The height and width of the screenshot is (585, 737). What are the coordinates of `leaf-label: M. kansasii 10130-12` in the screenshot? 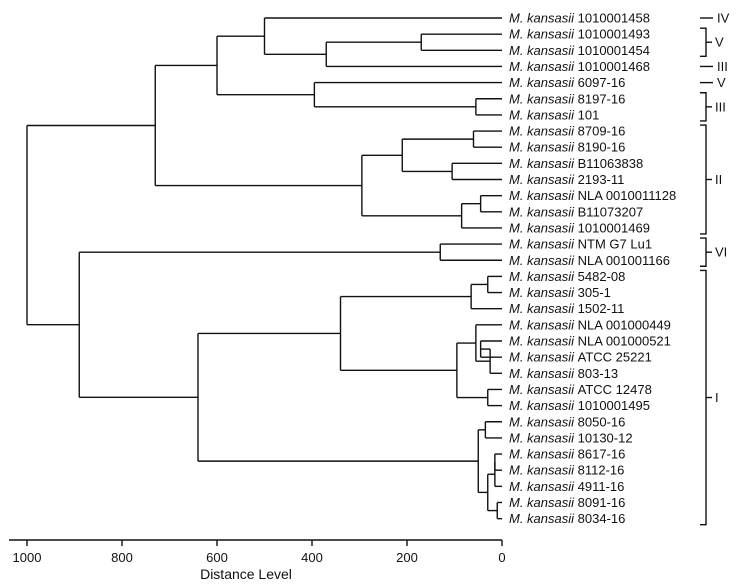 It's located at (571, 437).